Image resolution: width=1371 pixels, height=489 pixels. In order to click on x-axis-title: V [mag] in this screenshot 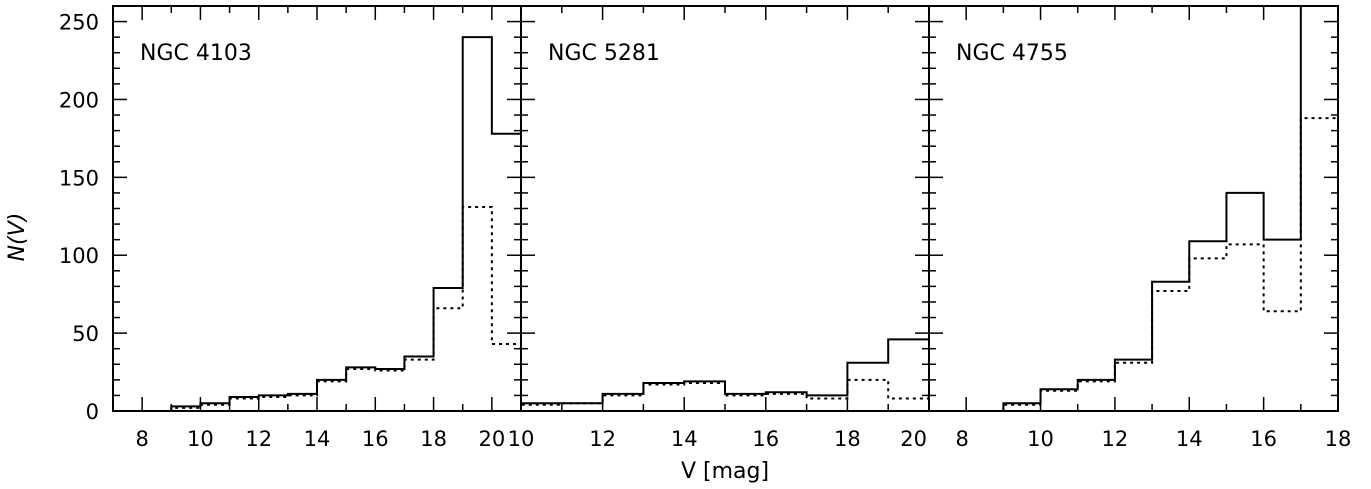, I will do `click(725, 471)`.